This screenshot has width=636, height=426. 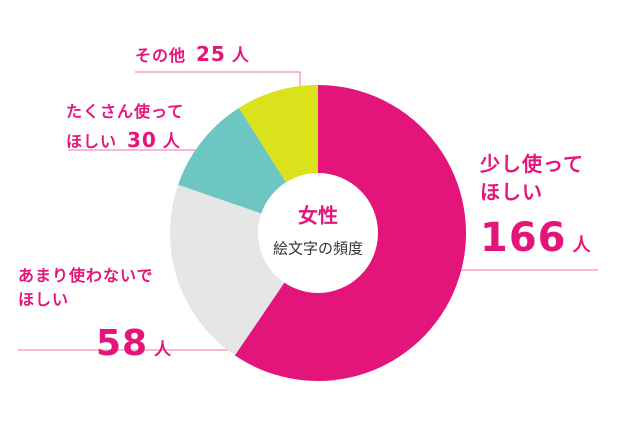 What do you see at coordinates (95, 318) in the screenshot?
I see `data-label: あまり使わないで ほしい 58 人` at bounding box center [95, 318].